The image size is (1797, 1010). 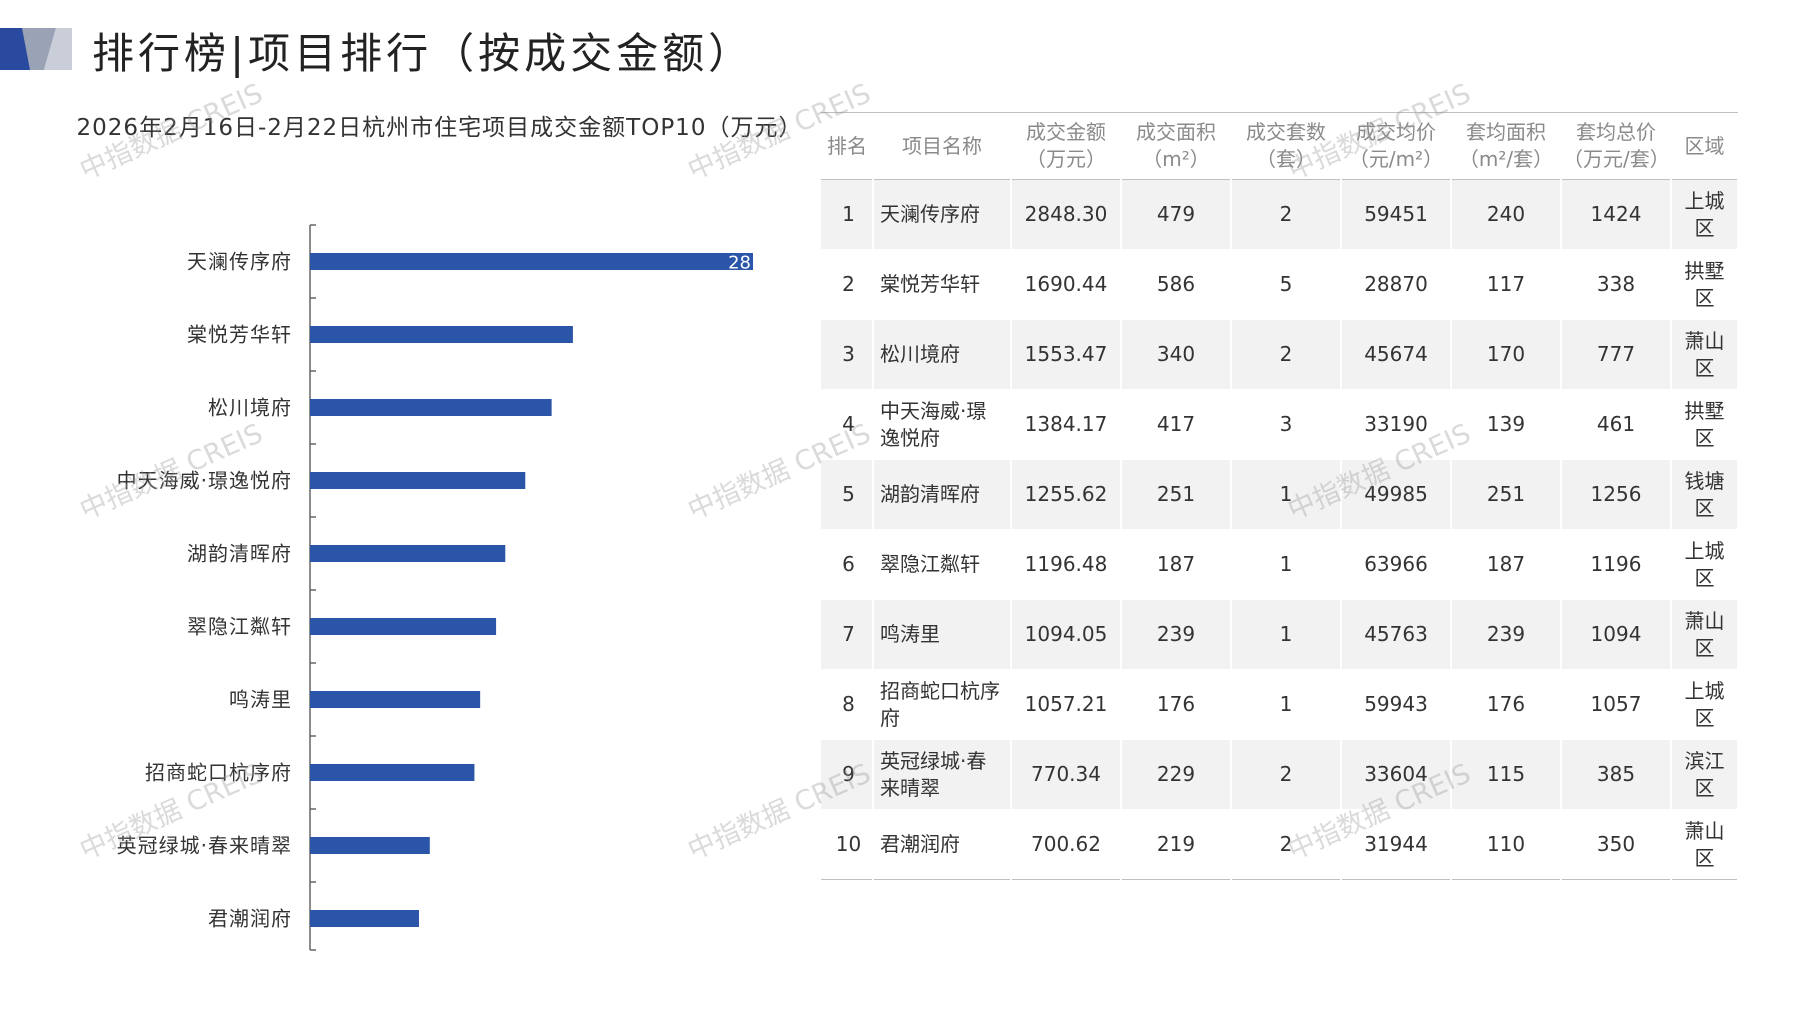 What do you see at coordinates (1176, 704) in the screenshot?
I see `table-cell-area: 176` at bounding box center [1176, 704].